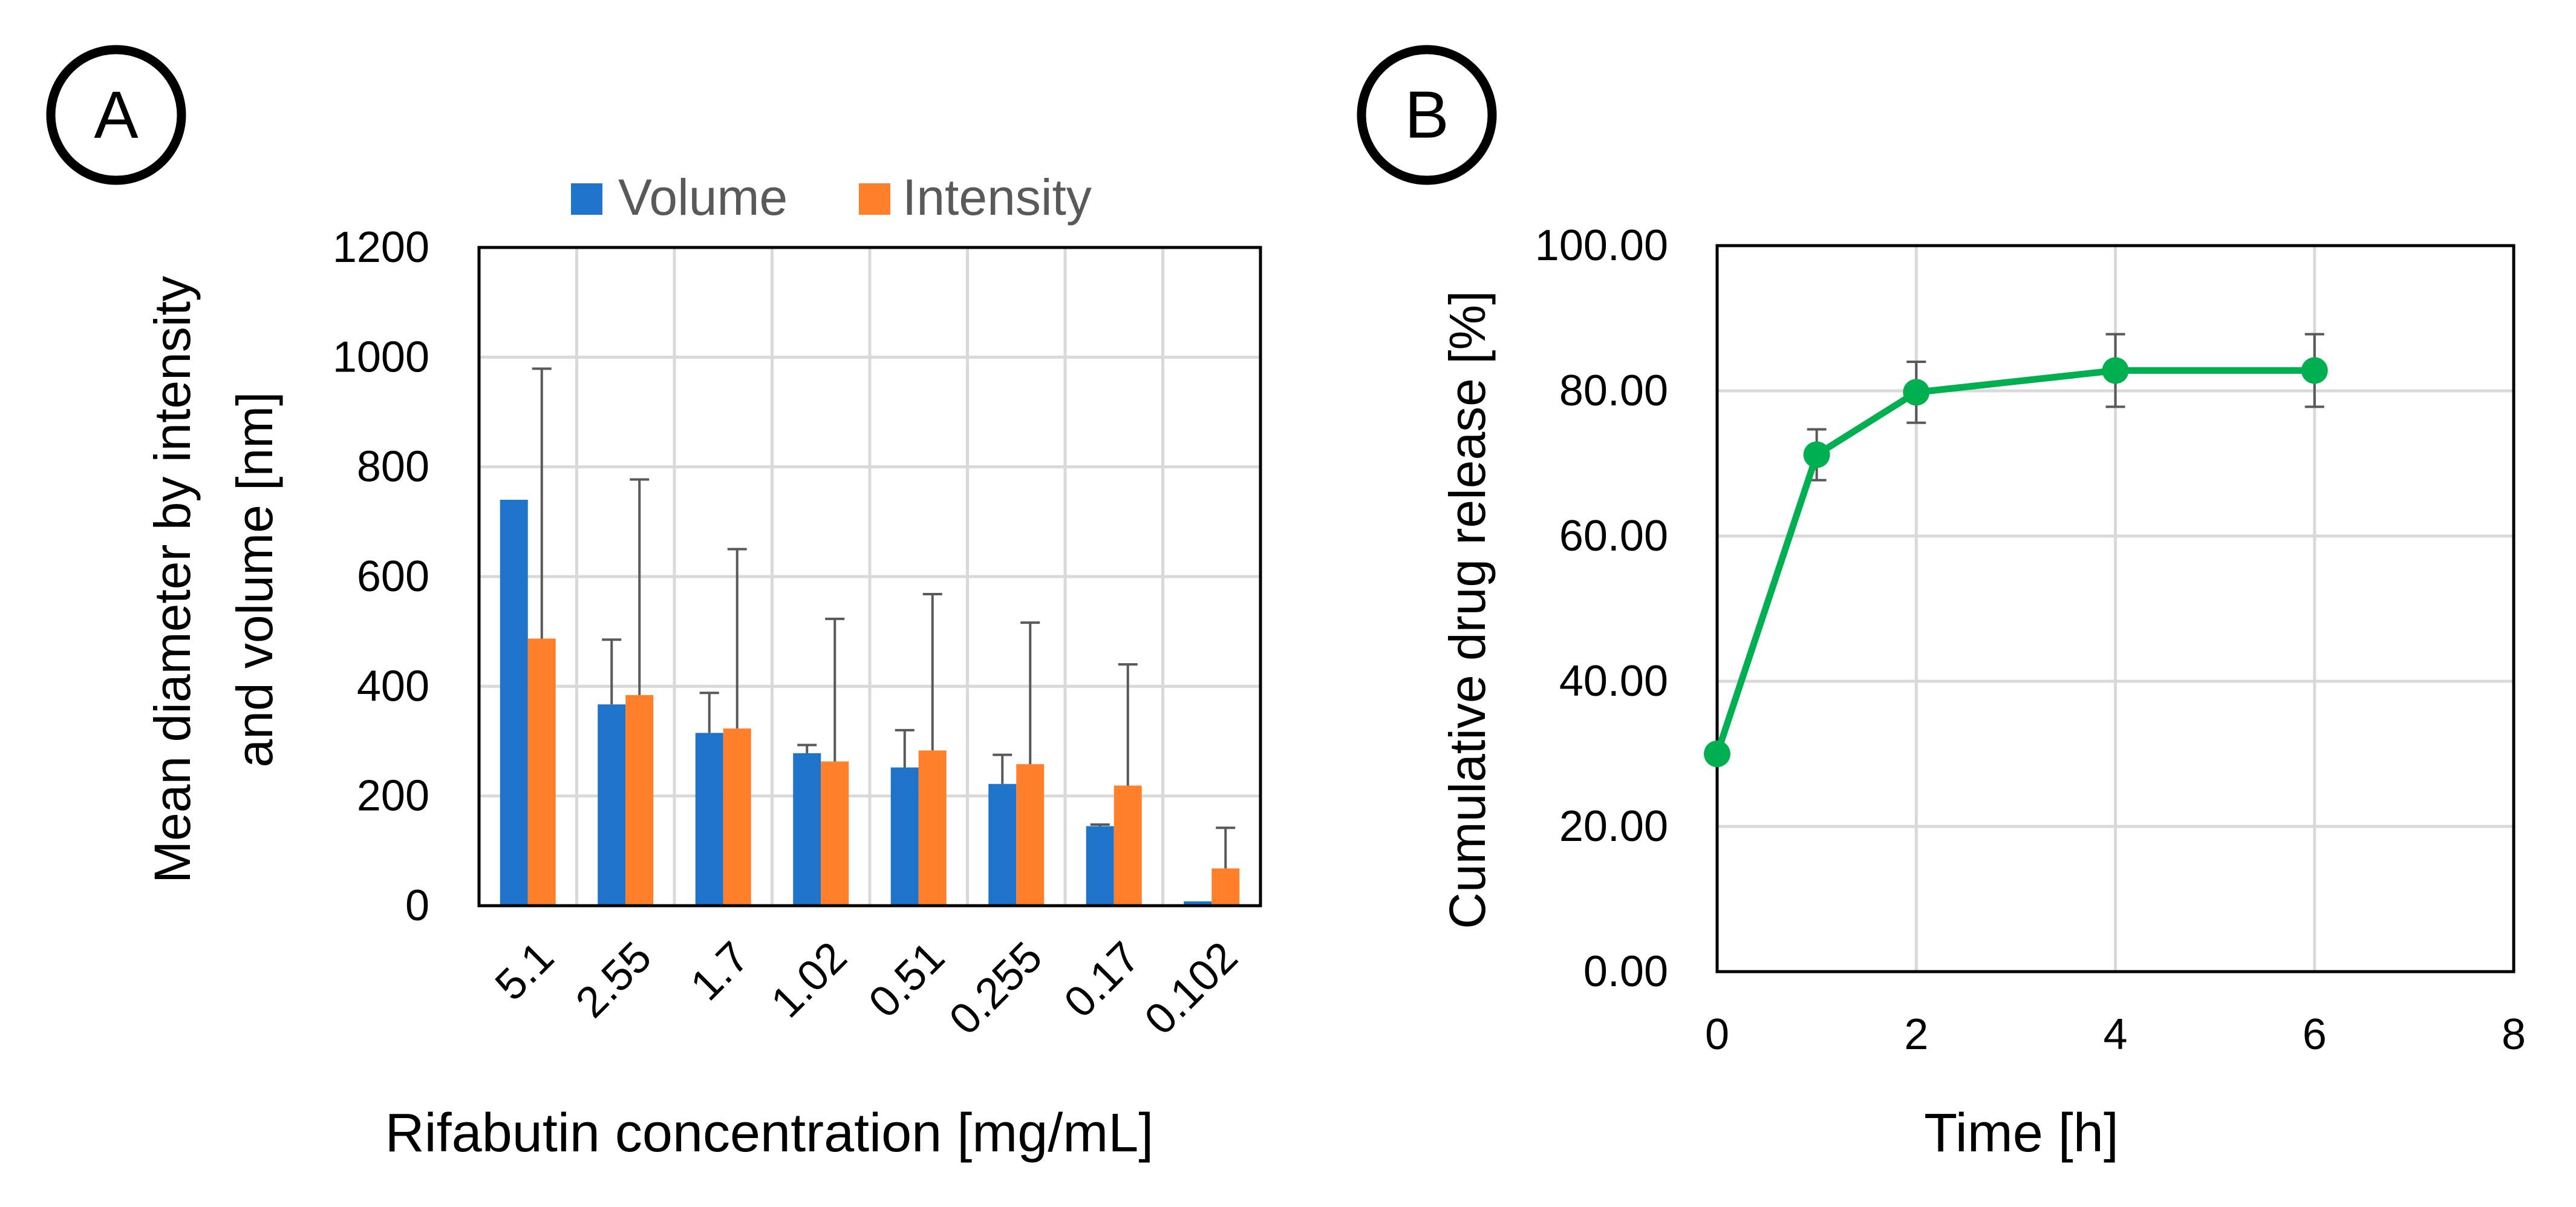 The image size is (2576, 1207). Describe the element at coordinates (381, 247) in the screenshot. I see `chart-a-ytick-label: 1200` at that location.